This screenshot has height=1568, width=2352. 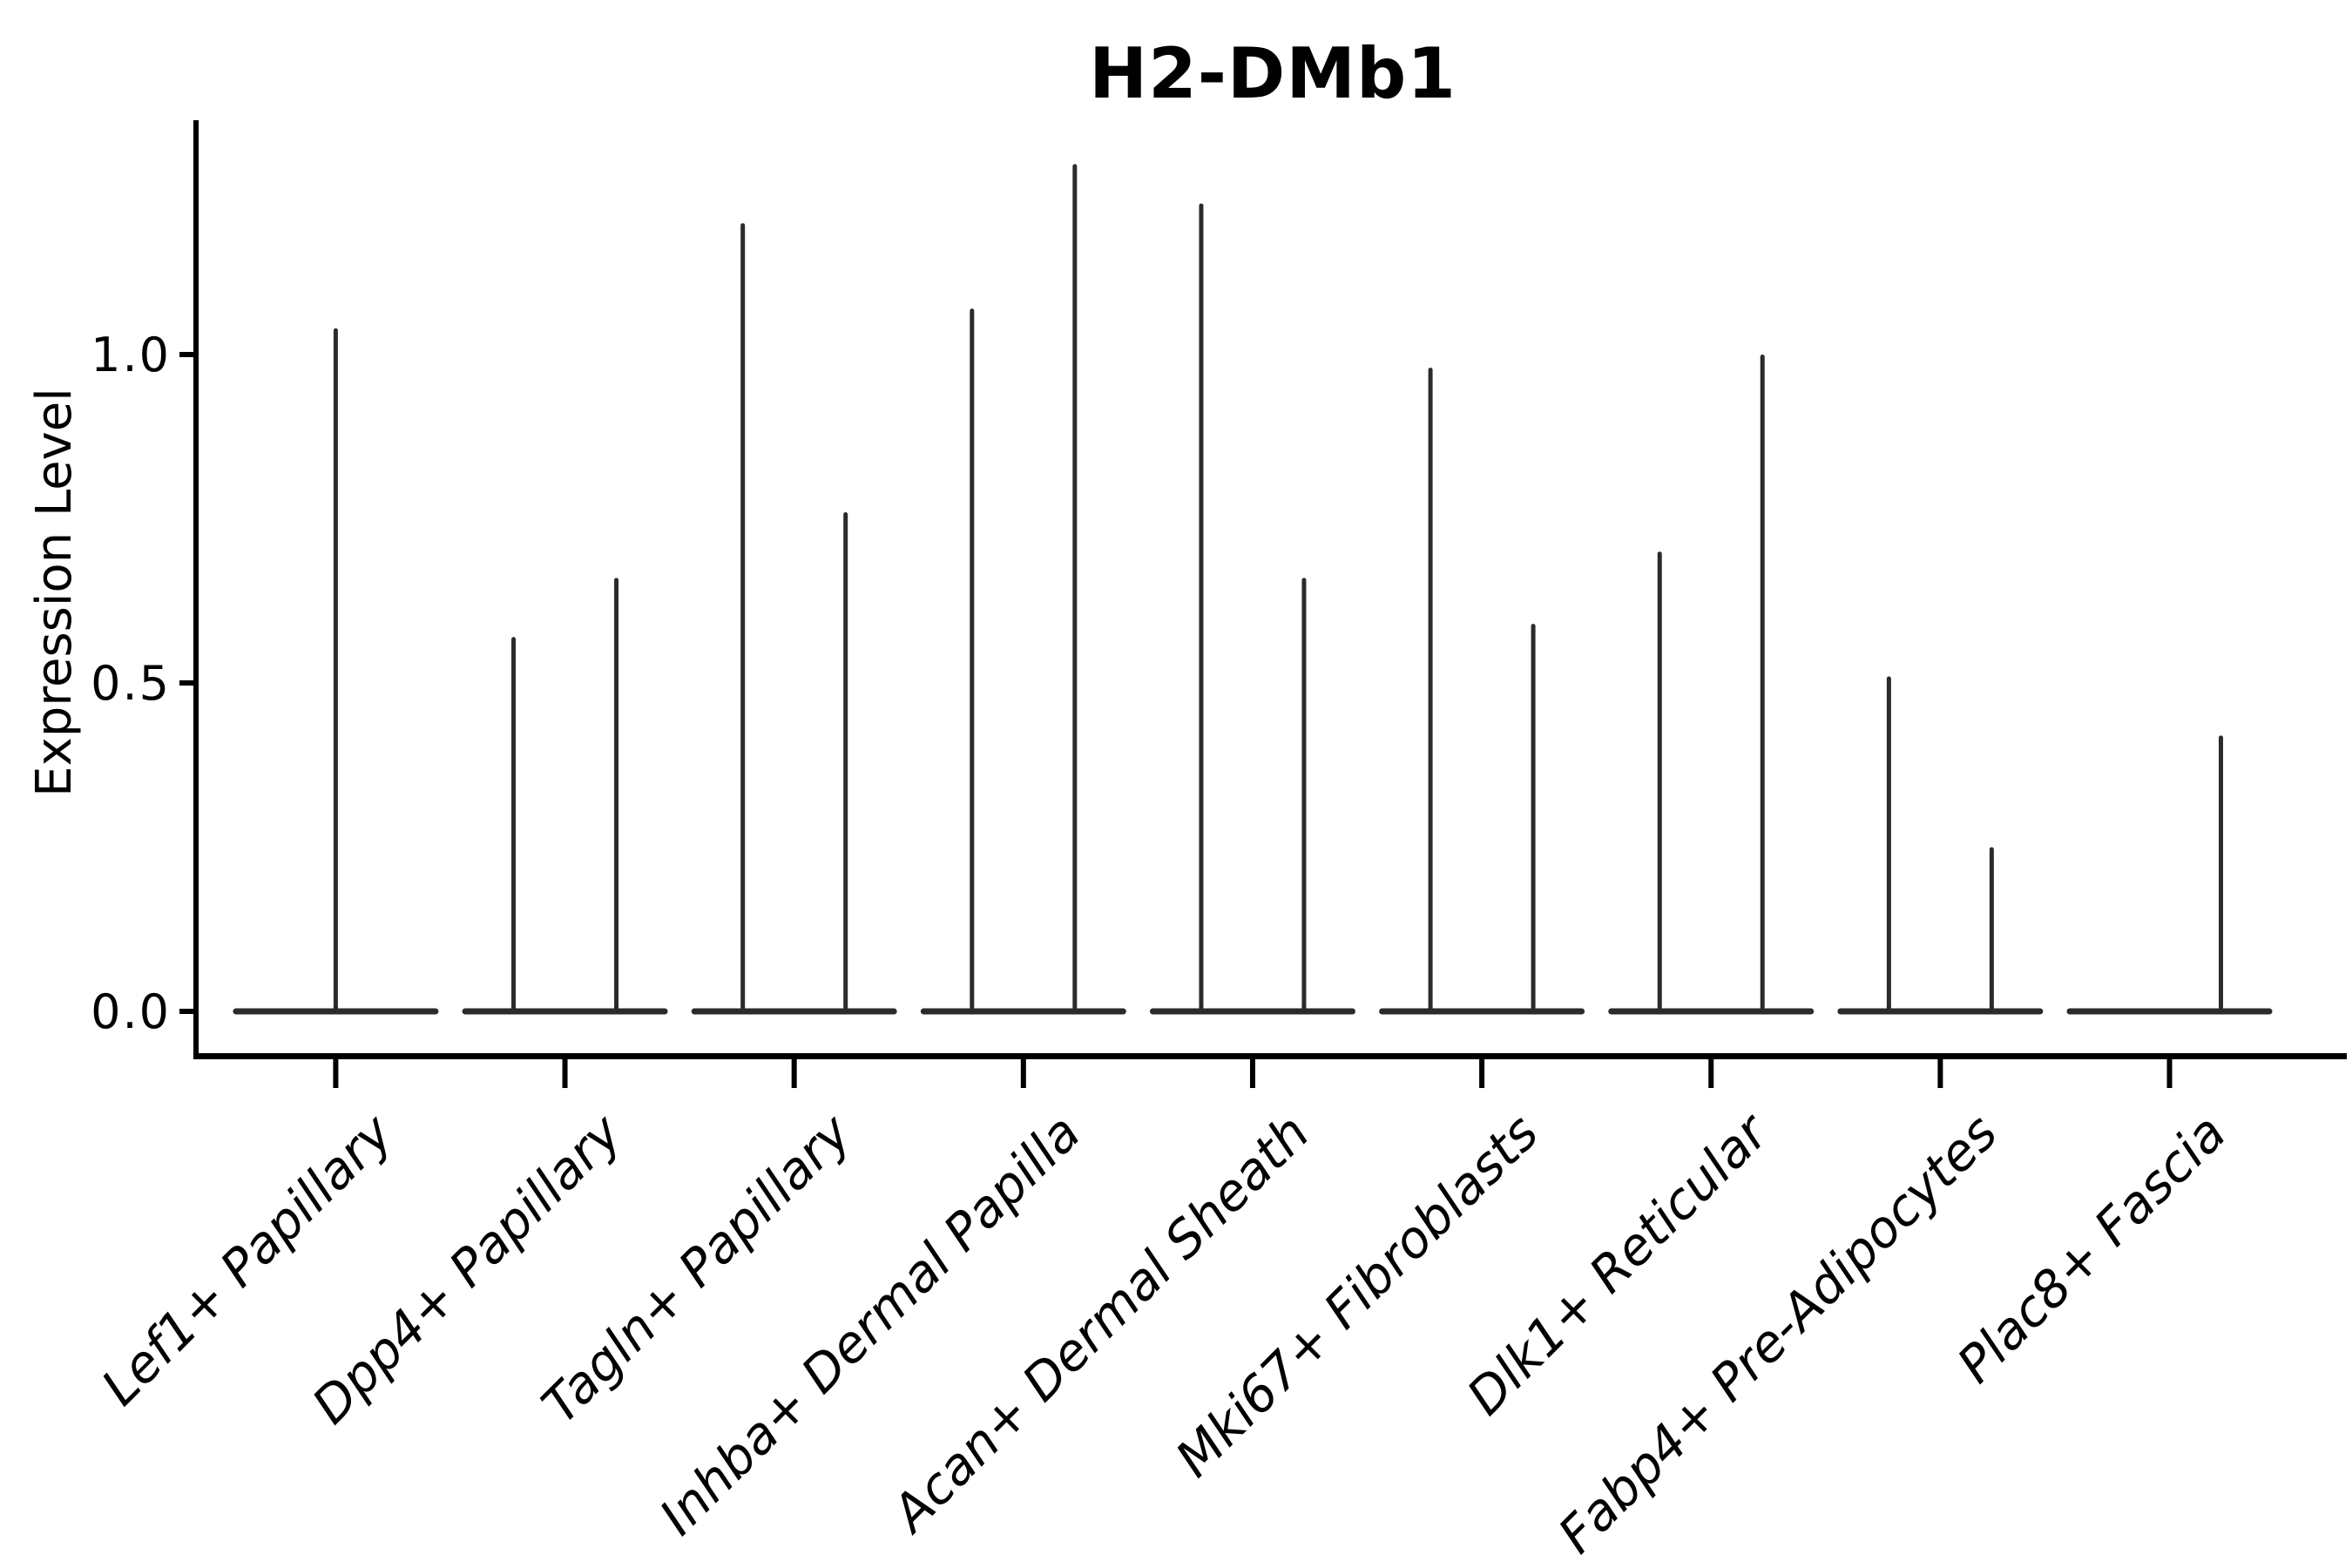 What do you see at coordinates (131, 354) in the screenshot?
I see `y-tick-label: 1.0` at bounding box center [131, 354].